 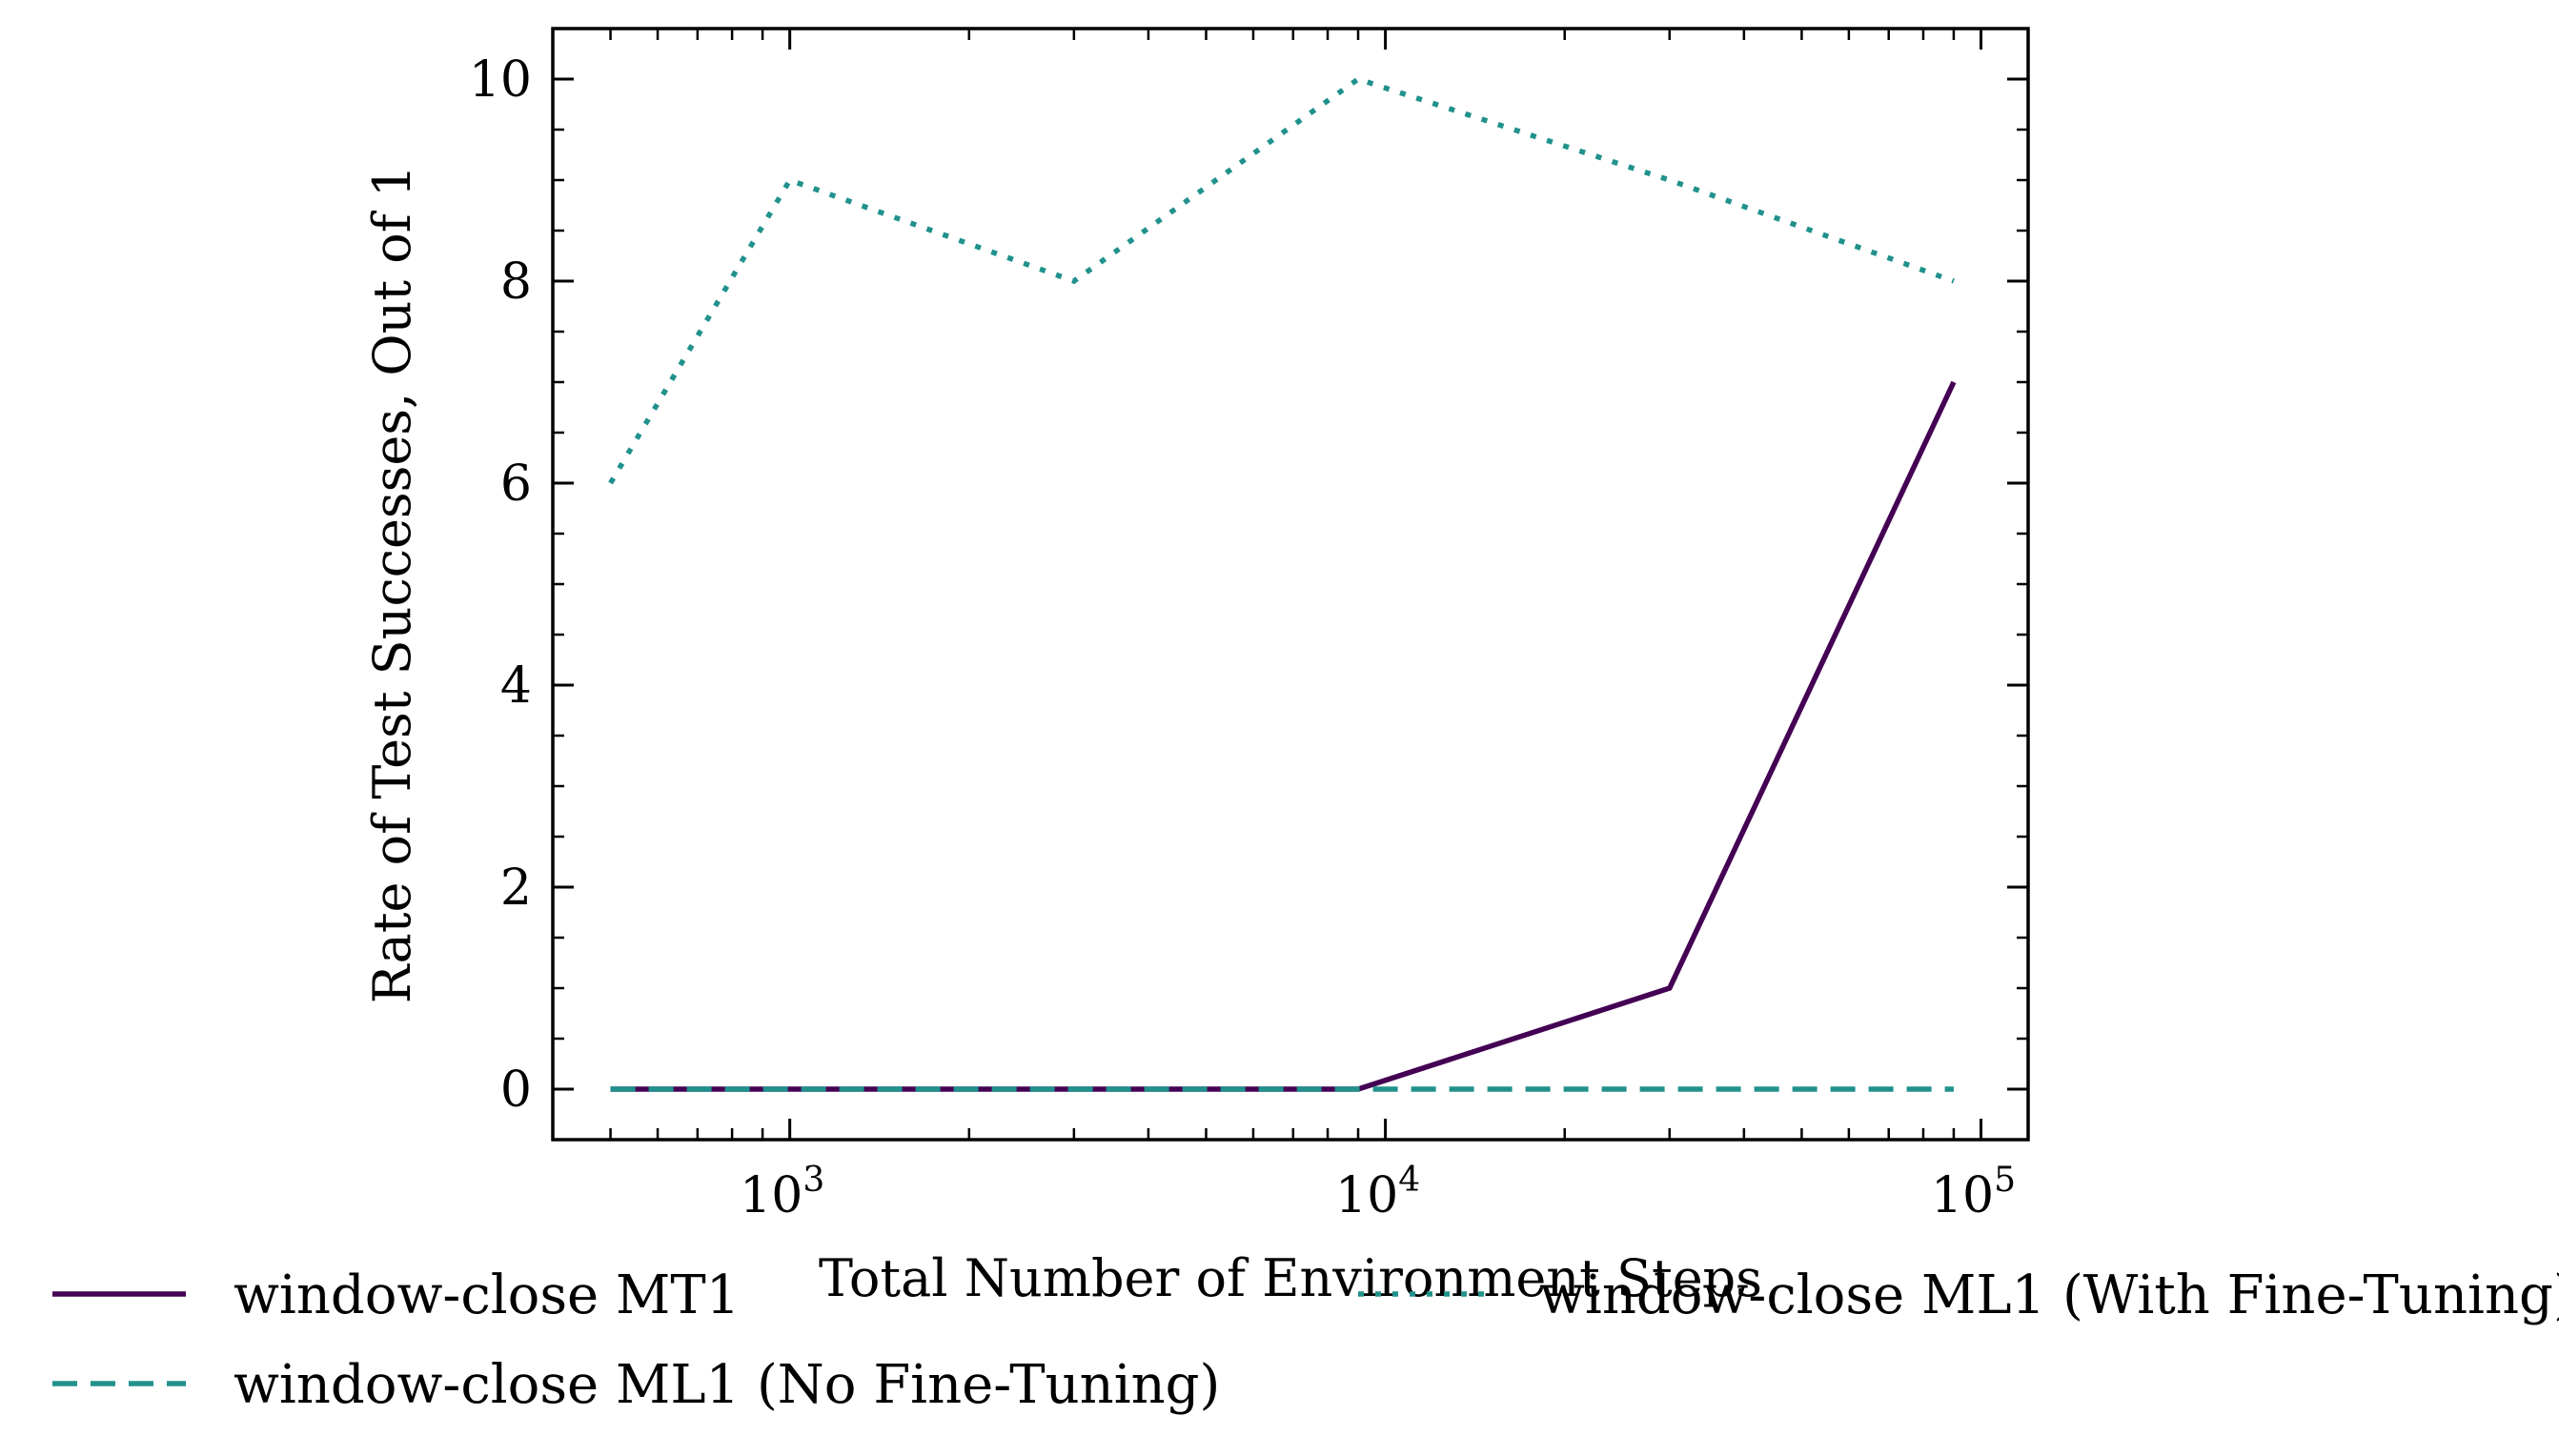 I want to click on y-axis-label: Rate of Test Successes, Out of 1, so click(x=392, y=584).